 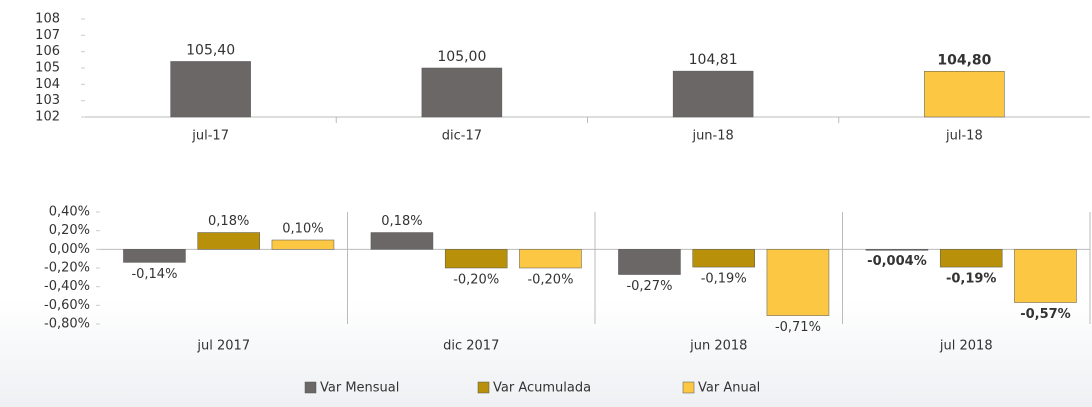 I want to click on data-label: -0,004%, so click(x=897, y=261).